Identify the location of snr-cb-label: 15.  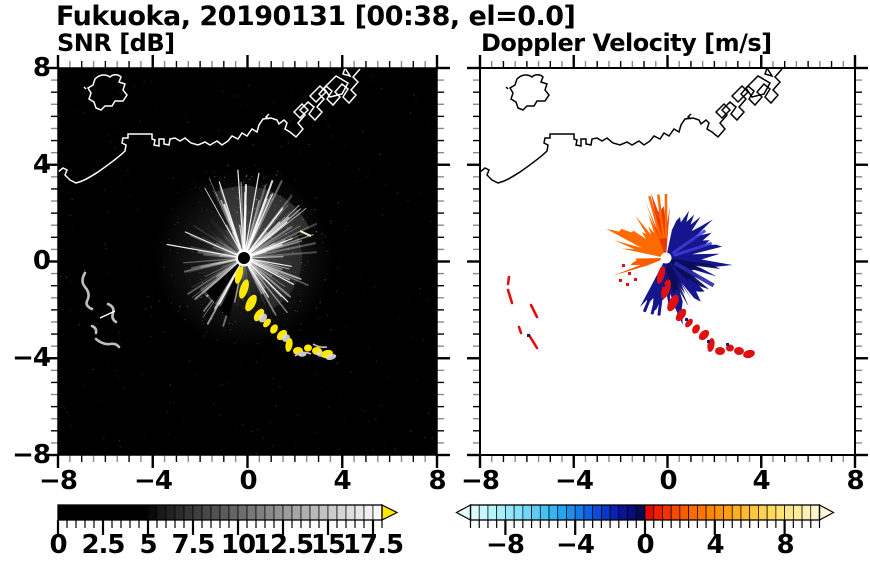
(328, 545).